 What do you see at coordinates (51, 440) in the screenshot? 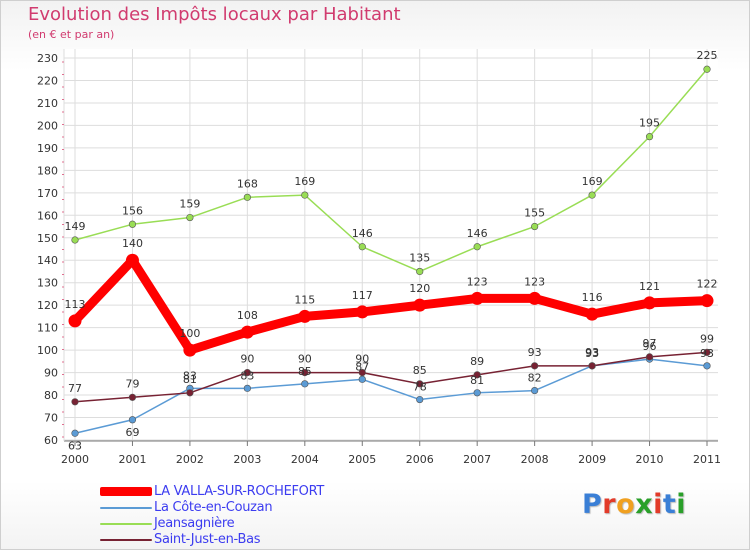
I see `y-tick-label: 60` at bounding box center [51, 440].